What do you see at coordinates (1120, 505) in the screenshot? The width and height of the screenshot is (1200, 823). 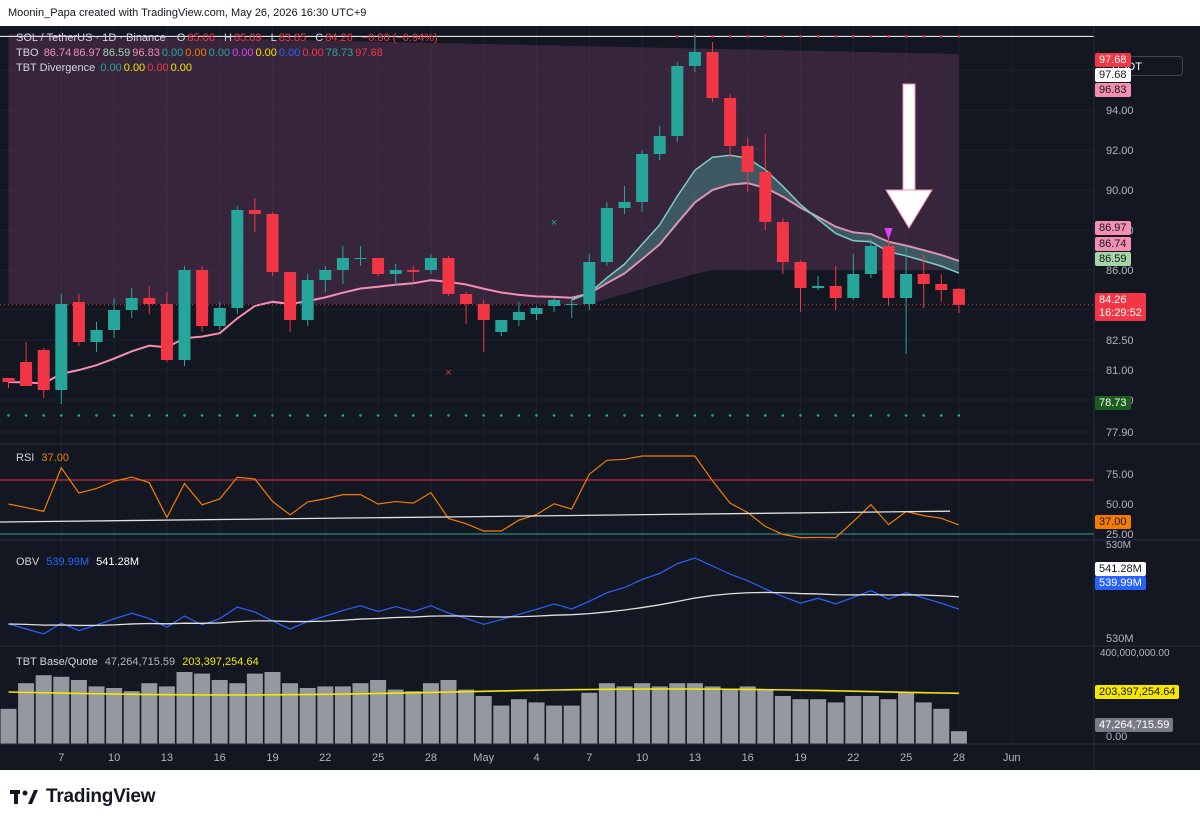 I see `rsi-axis-tick: 50.00` at bounding box center [1120, 505].